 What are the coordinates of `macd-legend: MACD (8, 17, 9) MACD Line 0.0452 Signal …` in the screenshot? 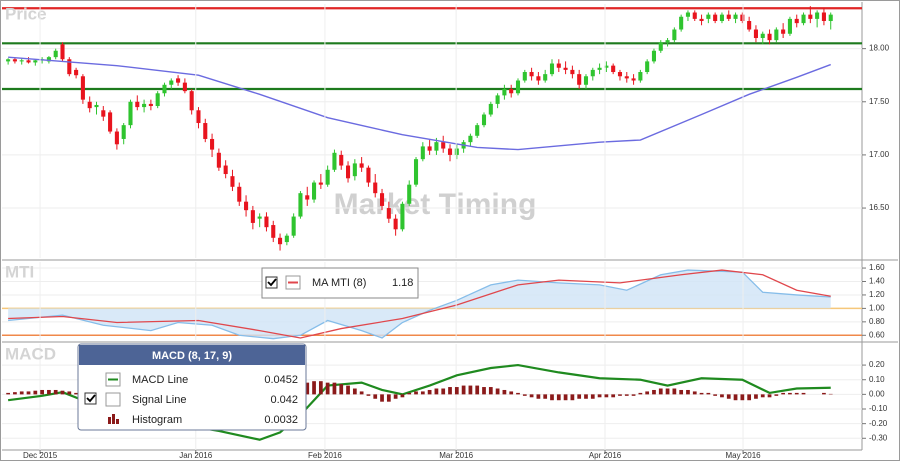 It's located at (192, 387).